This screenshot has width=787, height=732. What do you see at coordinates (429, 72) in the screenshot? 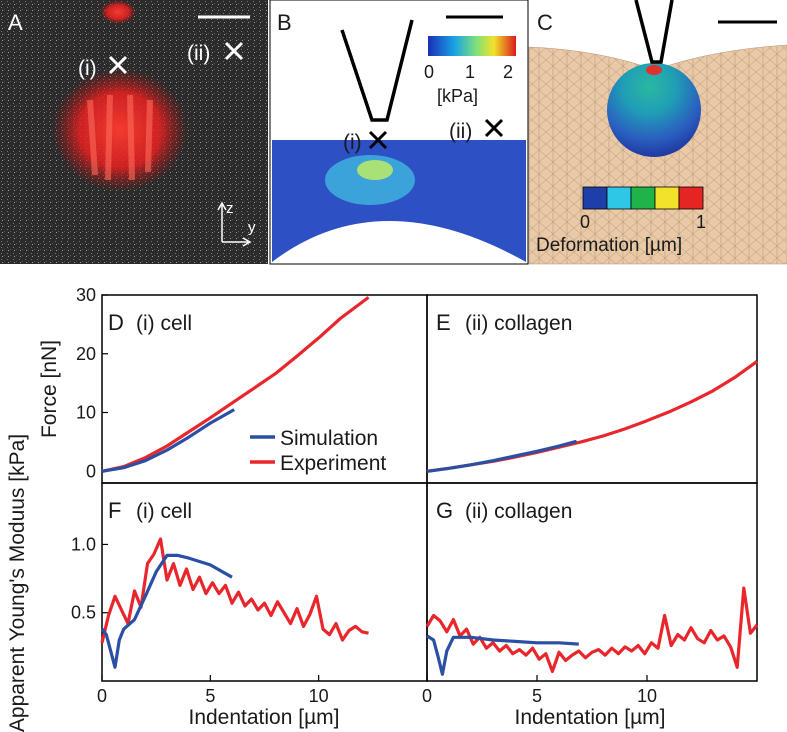
I see `colorbar-b-tick-0: 0` at bounding box center [429, 72].